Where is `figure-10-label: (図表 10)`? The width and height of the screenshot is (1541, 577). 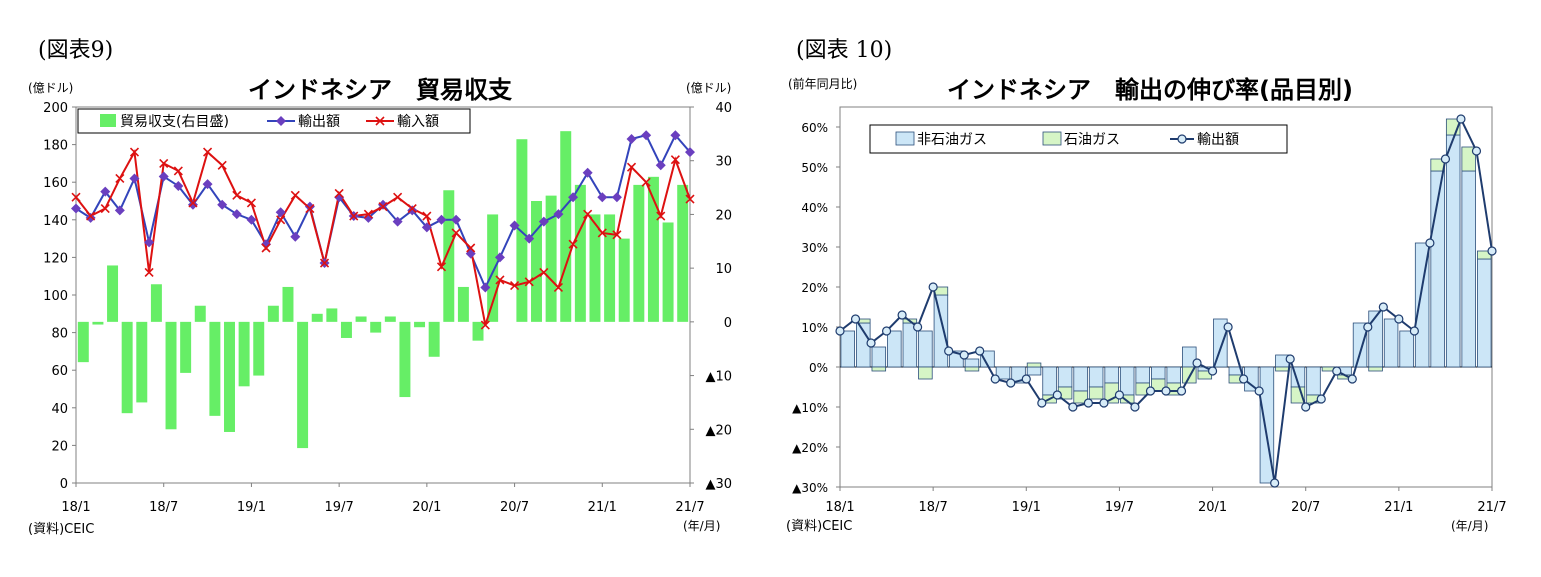
figure-10-label: (図表 10) is located at coordinates (844, 50).